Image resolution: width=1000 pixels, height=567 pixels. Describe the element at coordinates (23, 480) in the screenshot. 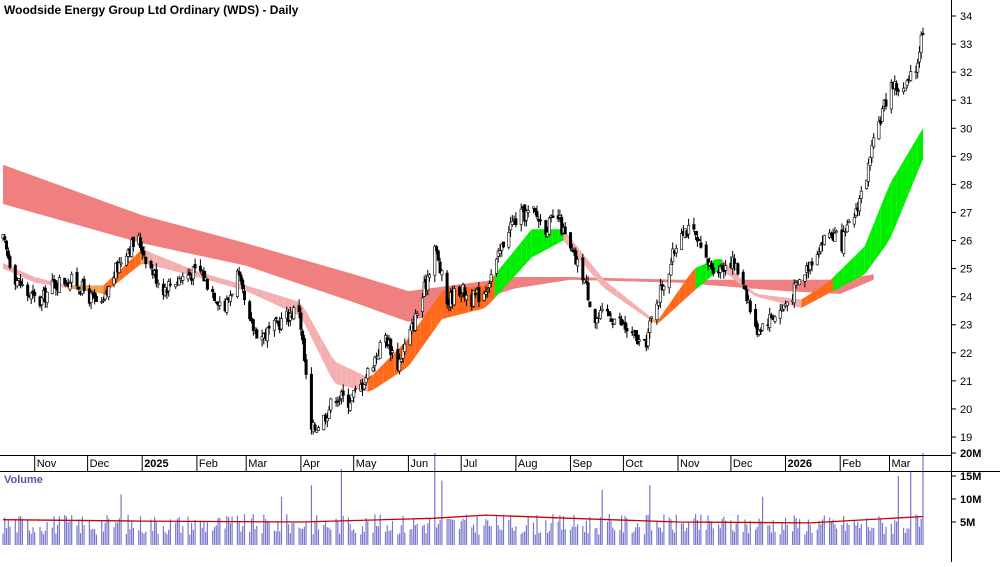

I see `volume-label: Volume` at that location.